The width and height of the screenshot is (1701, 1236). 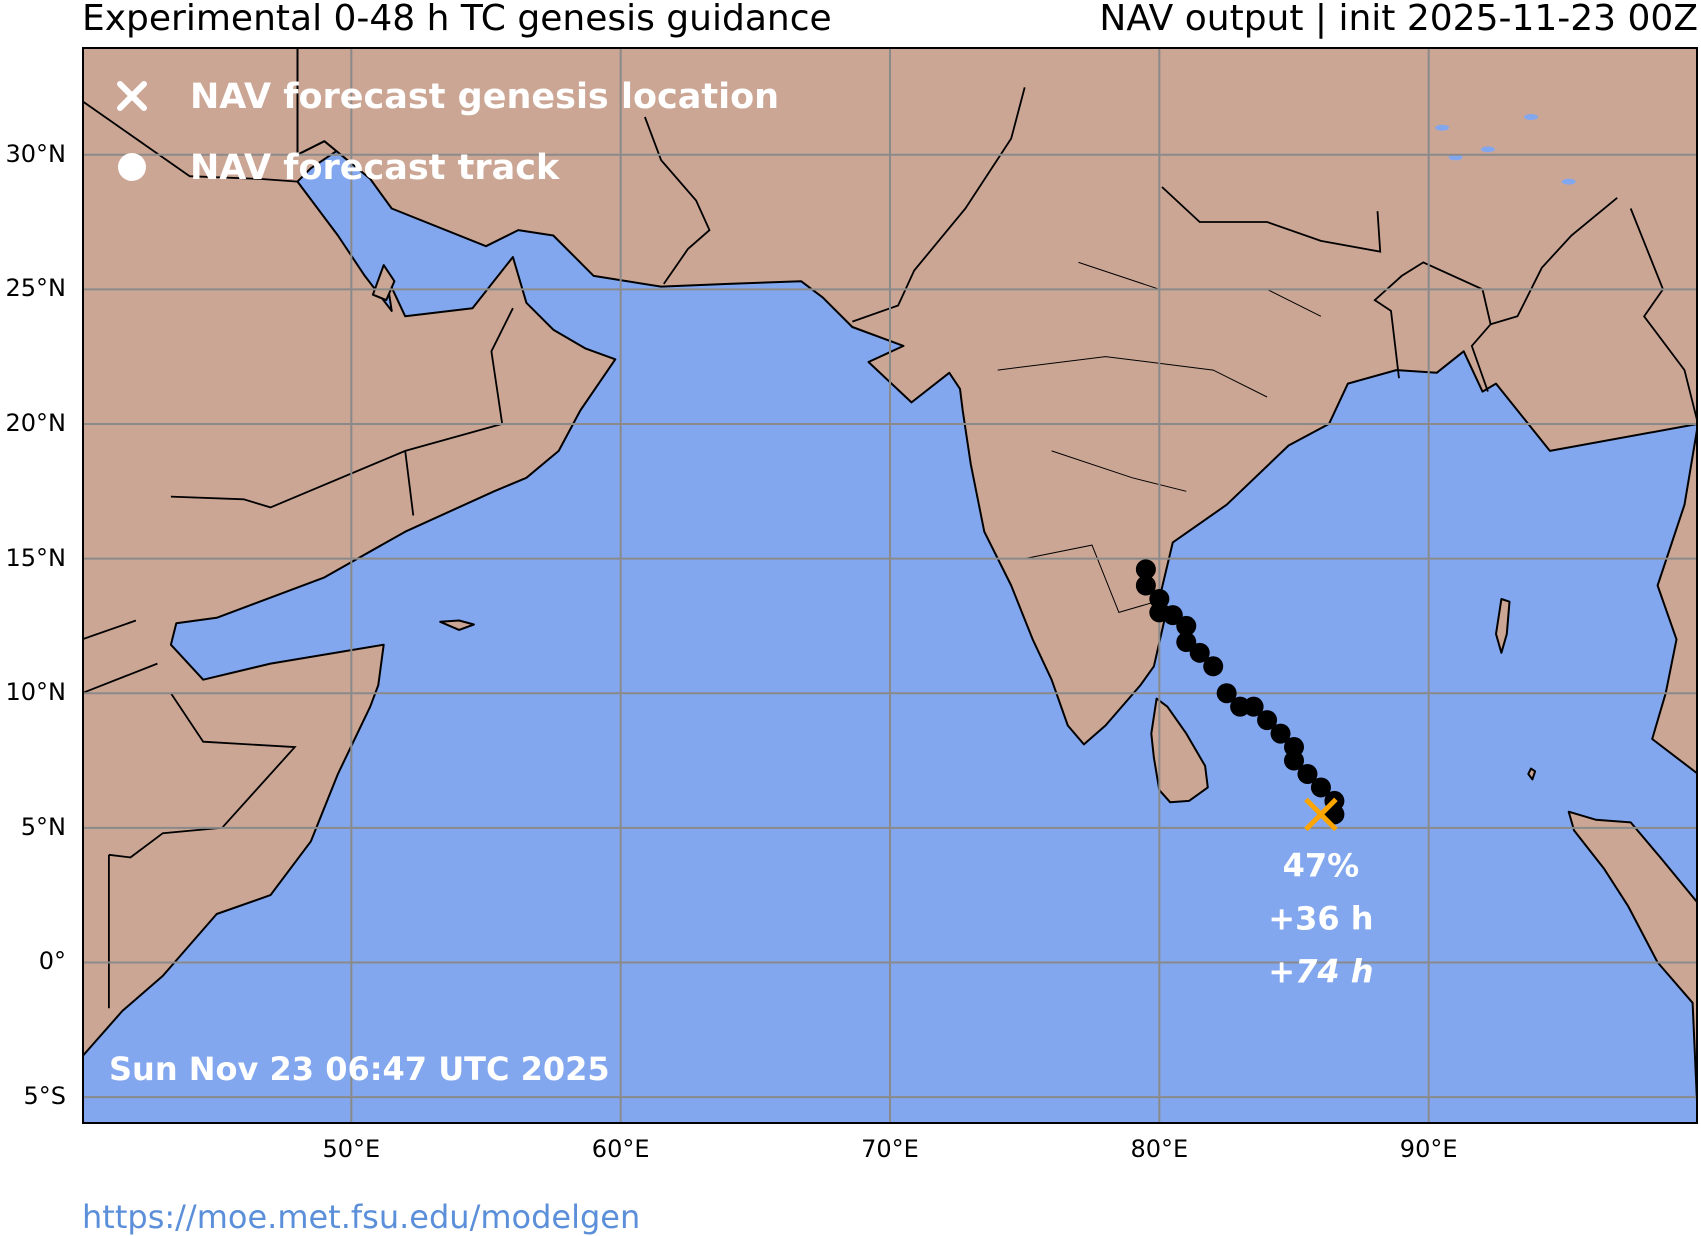 I want to click on genesis-probability: 47%, so click(x=1321, y=865).